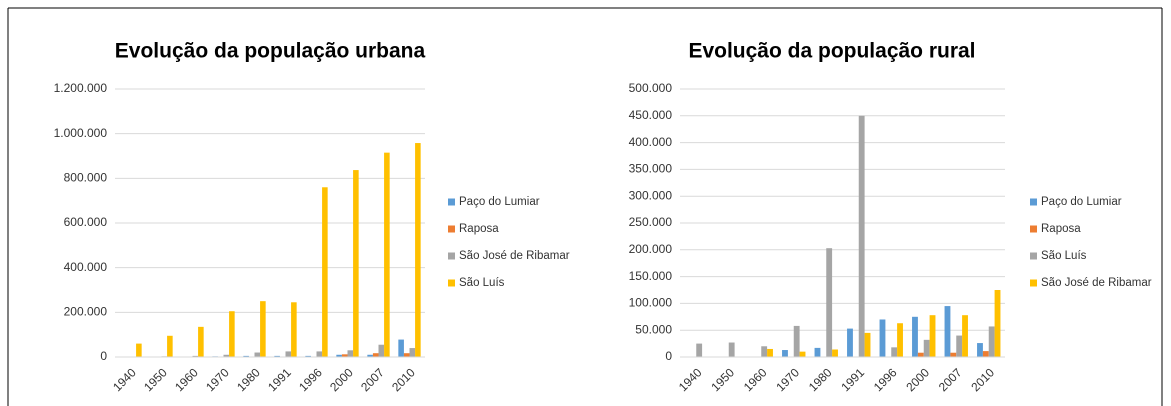  What do you see at coordinates (651, 276) in the screenshot?
I see `y-tick-label: 150.000` at bounding box center [651, 276].